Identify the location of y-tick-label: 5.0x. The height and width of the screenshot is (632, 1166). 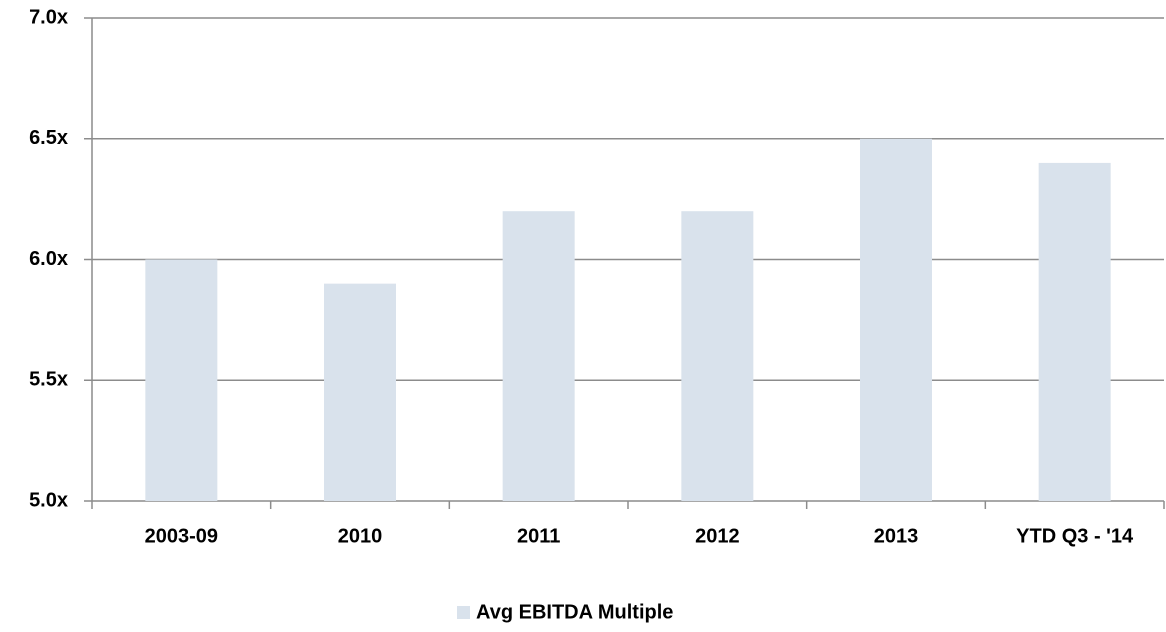
(48, 500).